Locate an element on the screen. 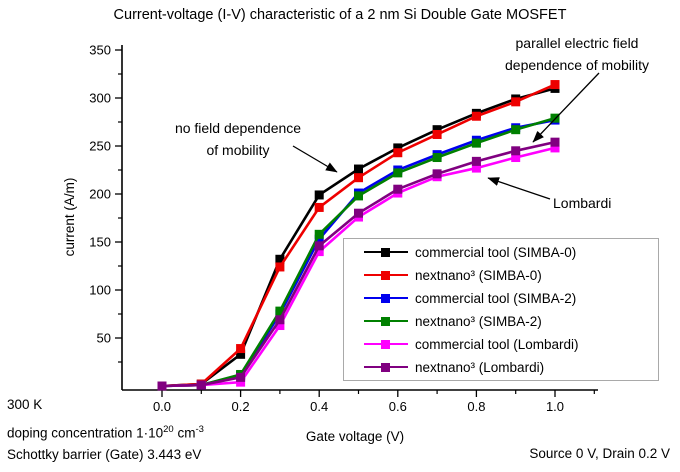 This screenshot has height=472, width=680. legend-label: nextnano³ (SIMBA-0) is located at coordinates (478, 275).